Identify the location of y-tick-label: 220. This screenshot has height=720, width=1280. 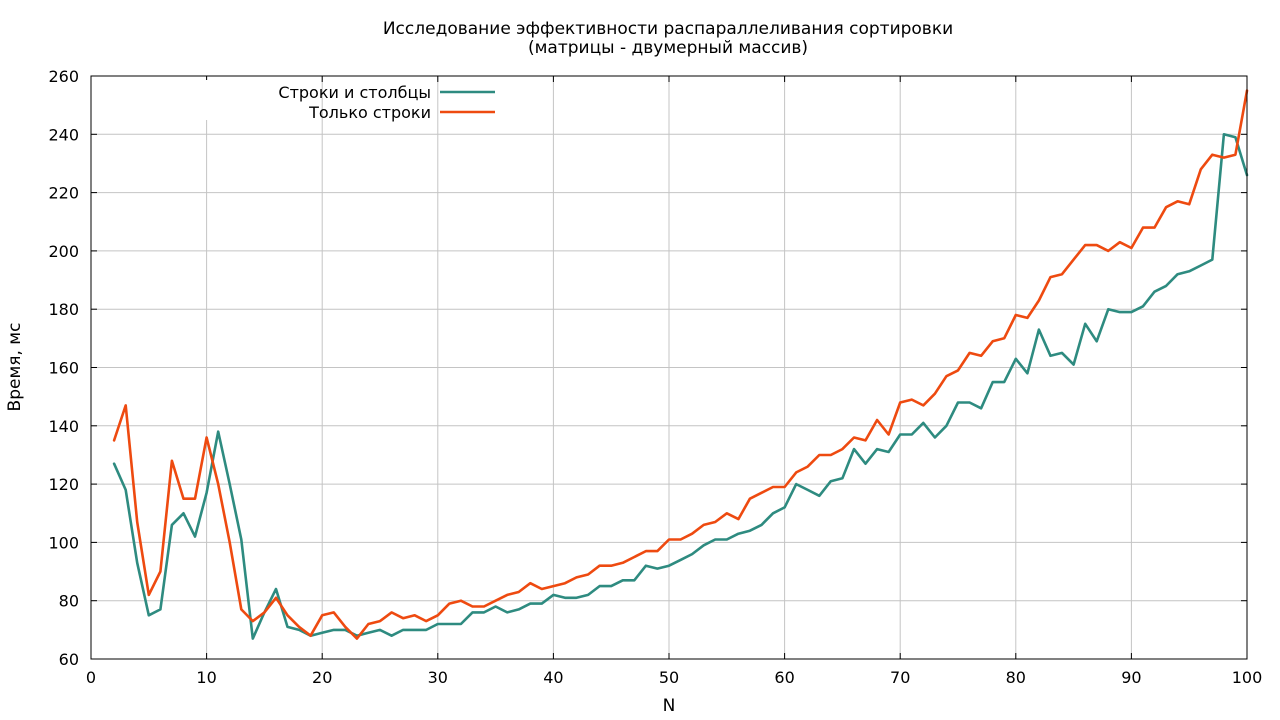
(63, 193).